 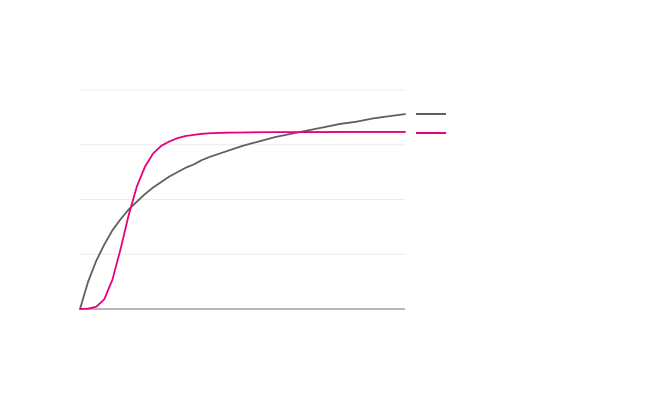 I want to click on legend, so click(x=431, y=123).